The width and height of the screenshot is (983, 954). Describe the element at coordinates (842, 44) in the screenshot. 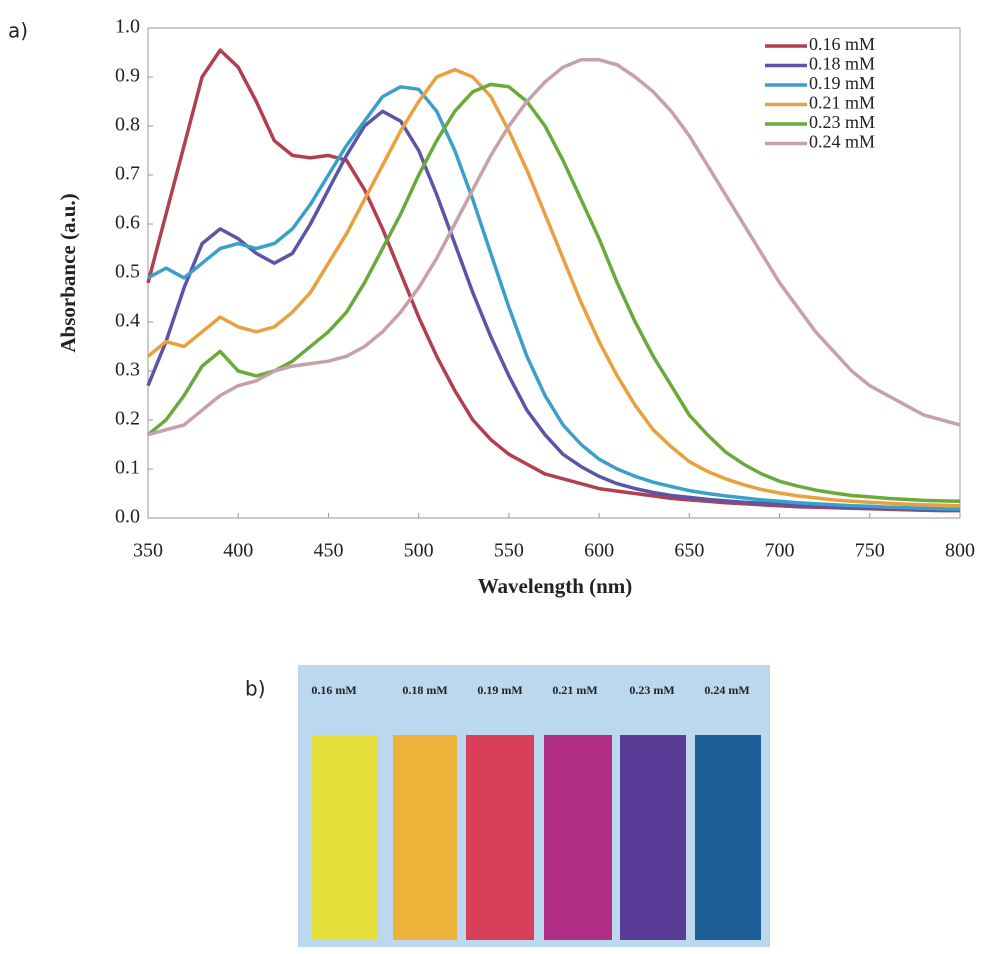

I see `legend-label: 0.16 mM` at that location.